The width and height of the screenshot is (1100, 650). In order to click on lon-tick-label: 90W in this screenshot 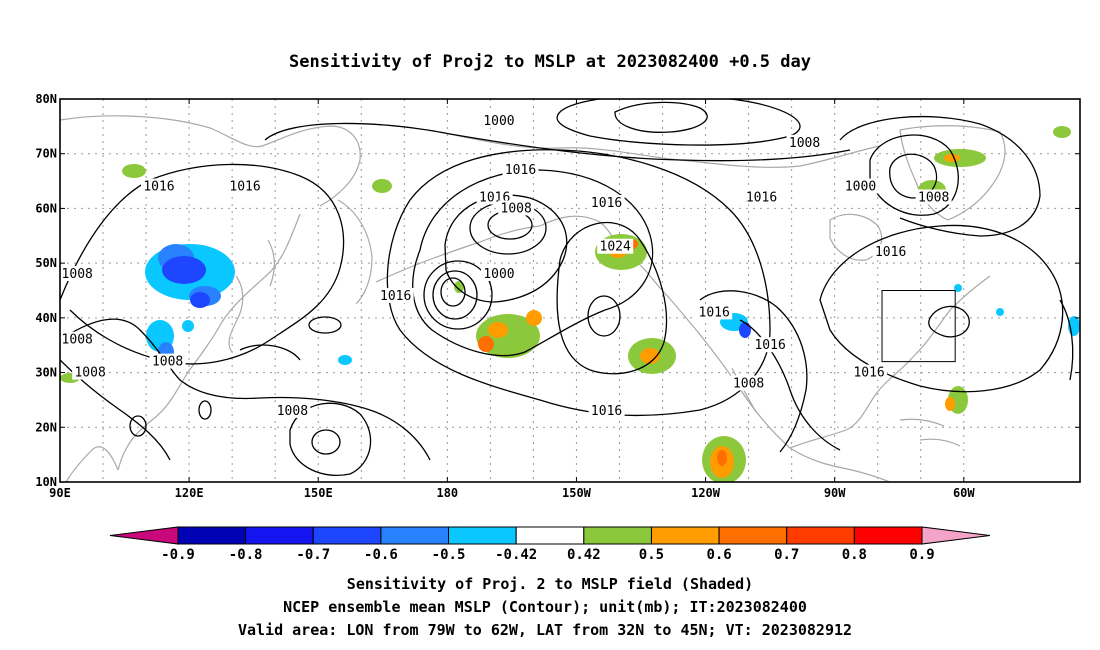, I will do `click(835, 493)`.